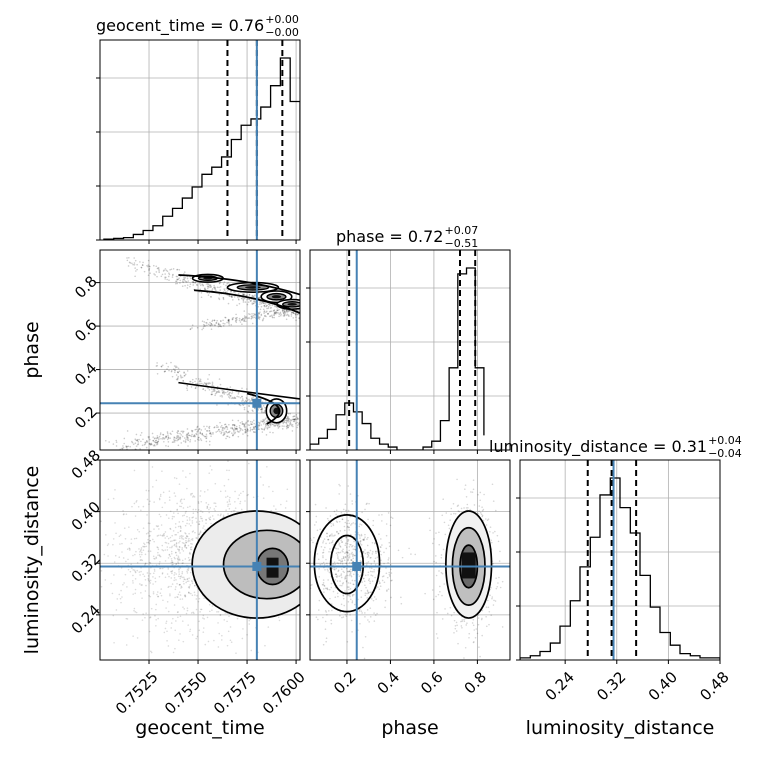 The height and width of the screenshot is (760, 760). I want to click on histogram-step-luminosity_distance, so click(620, 568).